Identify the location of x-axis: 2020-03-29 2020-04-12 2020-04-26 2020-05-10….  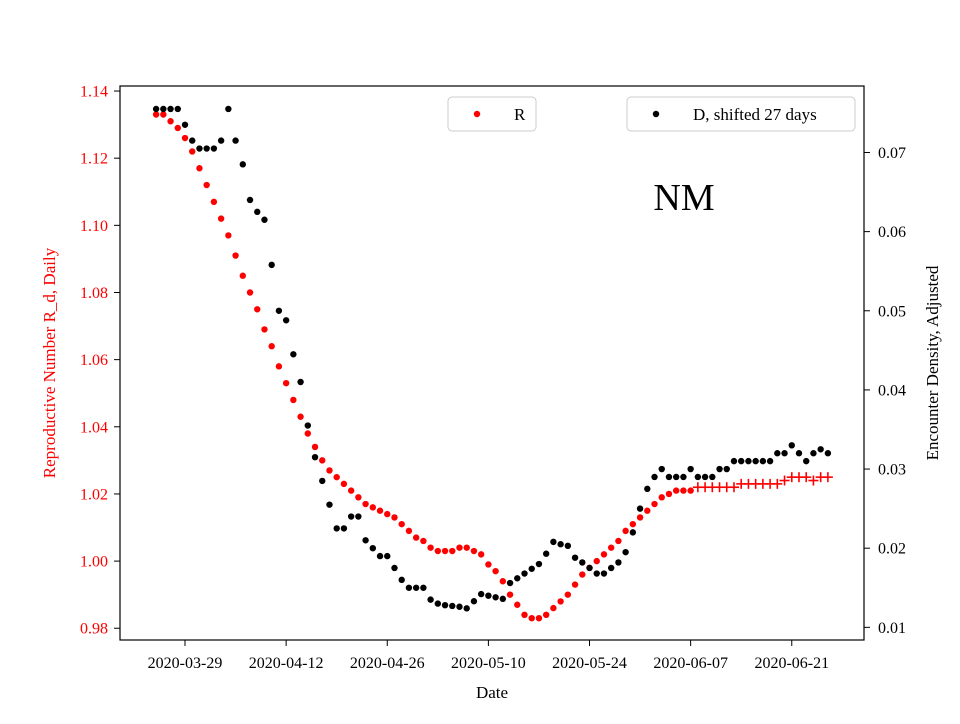
(488, 656).